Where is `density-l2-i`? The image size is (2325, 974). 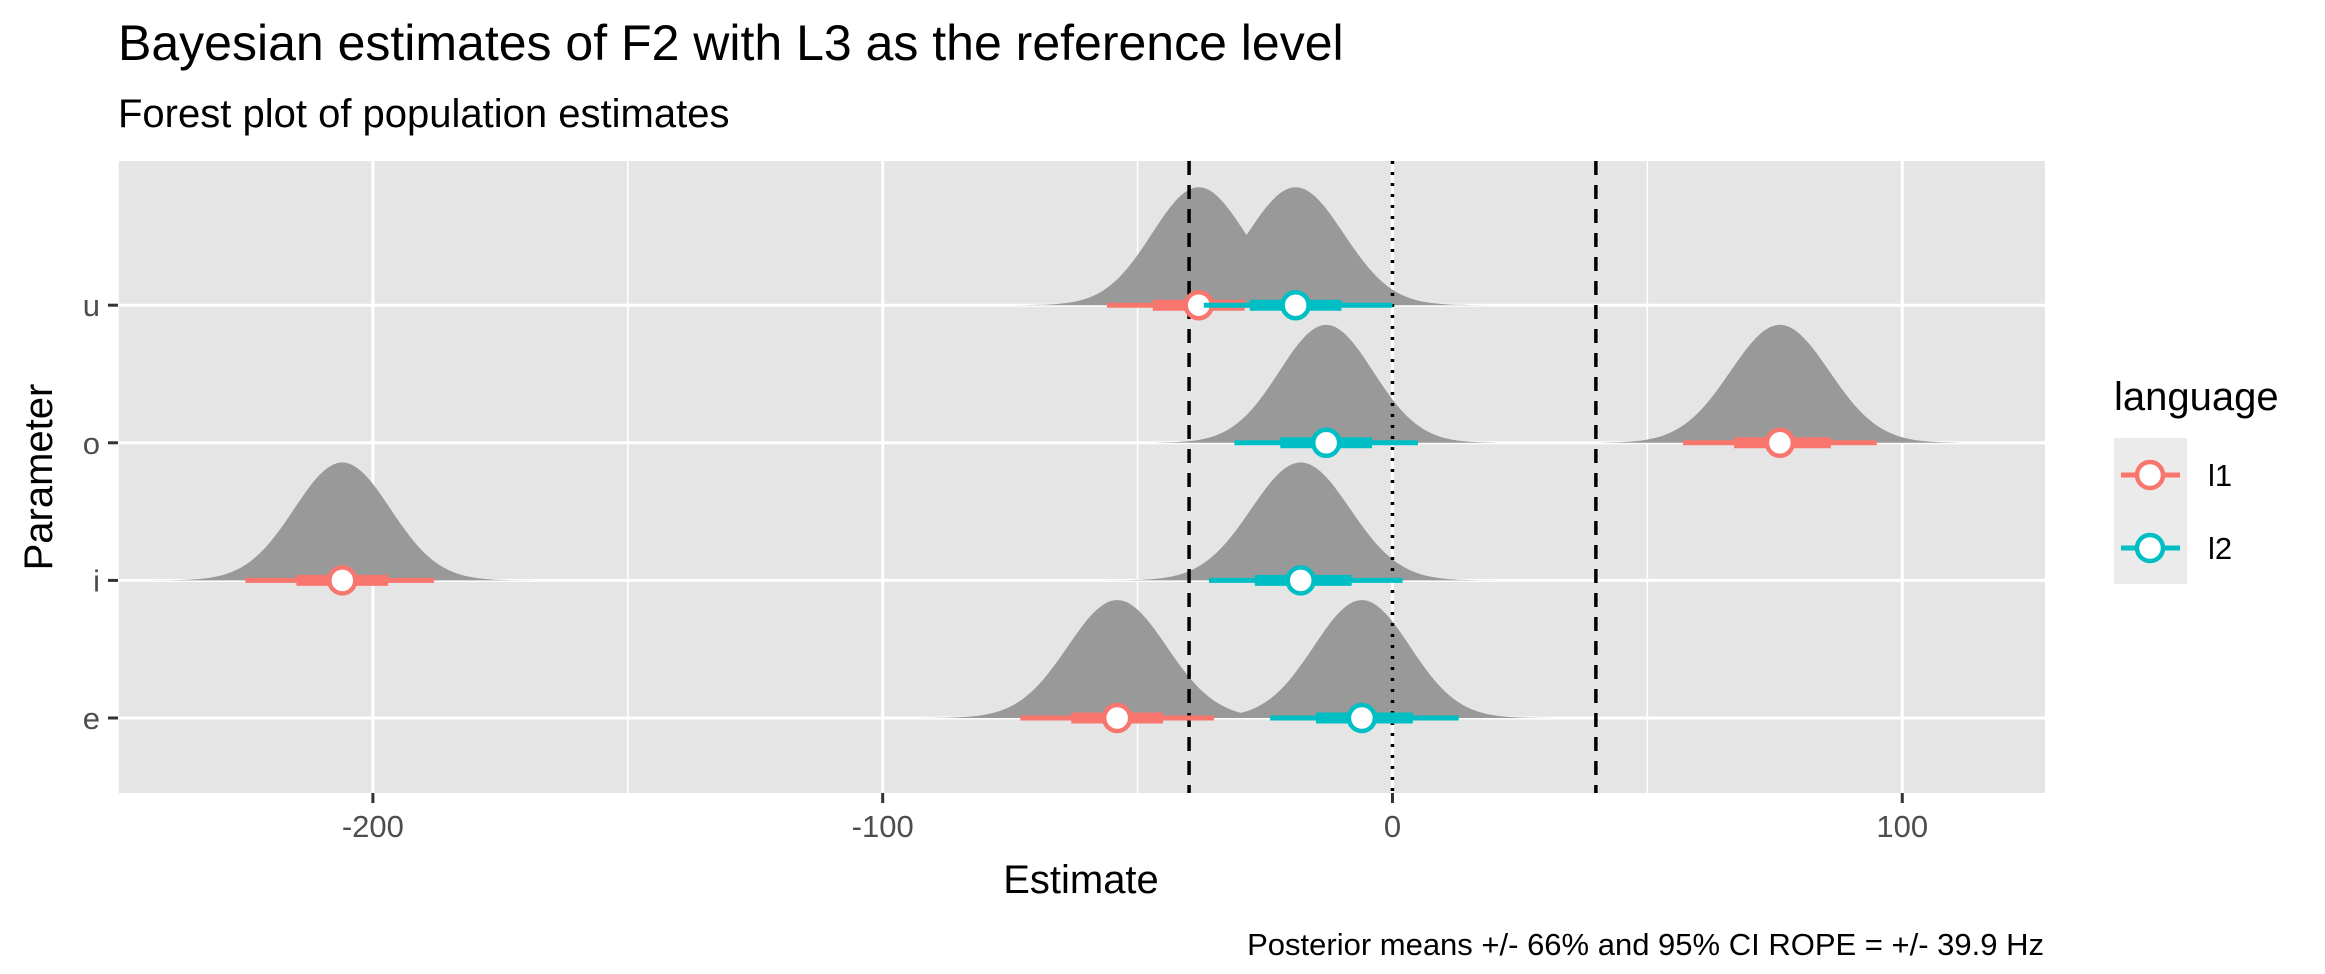 density-l2-i is located at coordinates (1301, 521).